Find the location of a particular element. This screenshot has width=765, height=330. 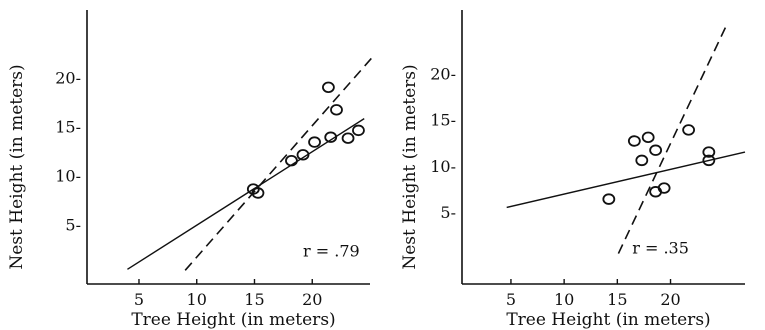

correlation-annotation: r = .79 is located at coordinates (331, 251).